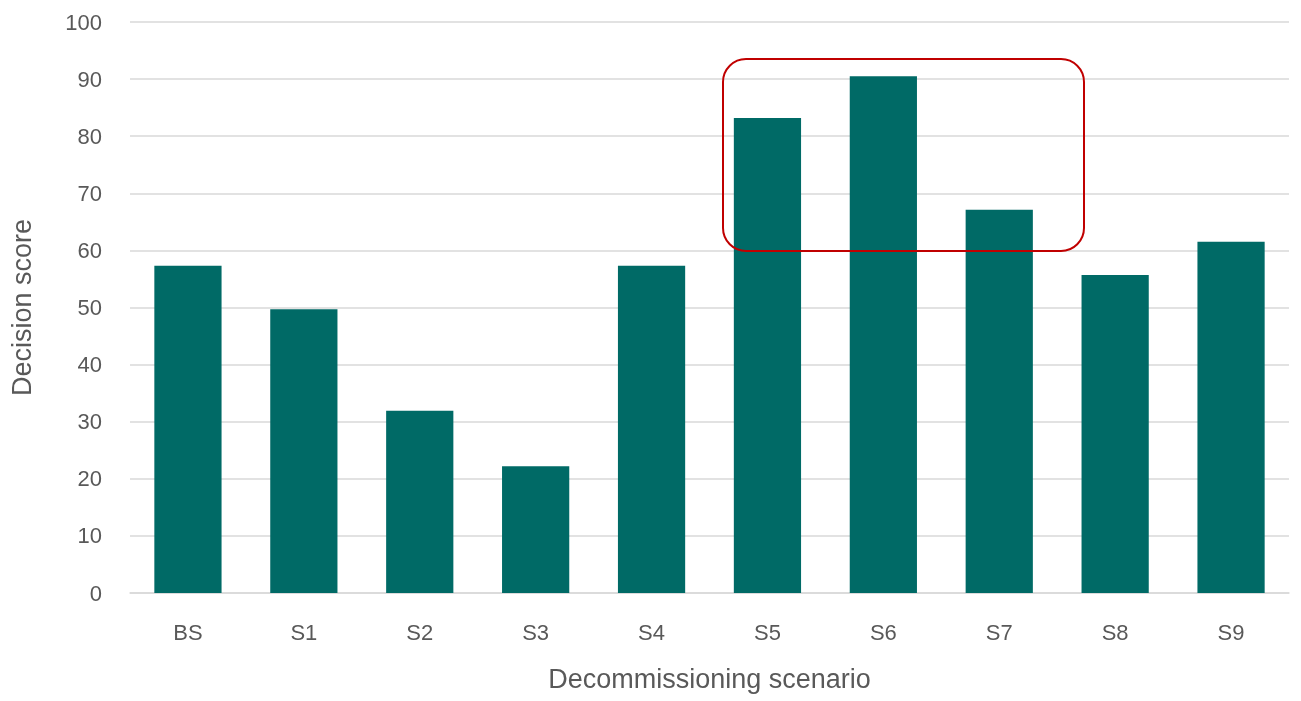 The width and height of the screenshot is (1301, 701). I want to click on y-axis-title: Decision score, so click(21, 307).